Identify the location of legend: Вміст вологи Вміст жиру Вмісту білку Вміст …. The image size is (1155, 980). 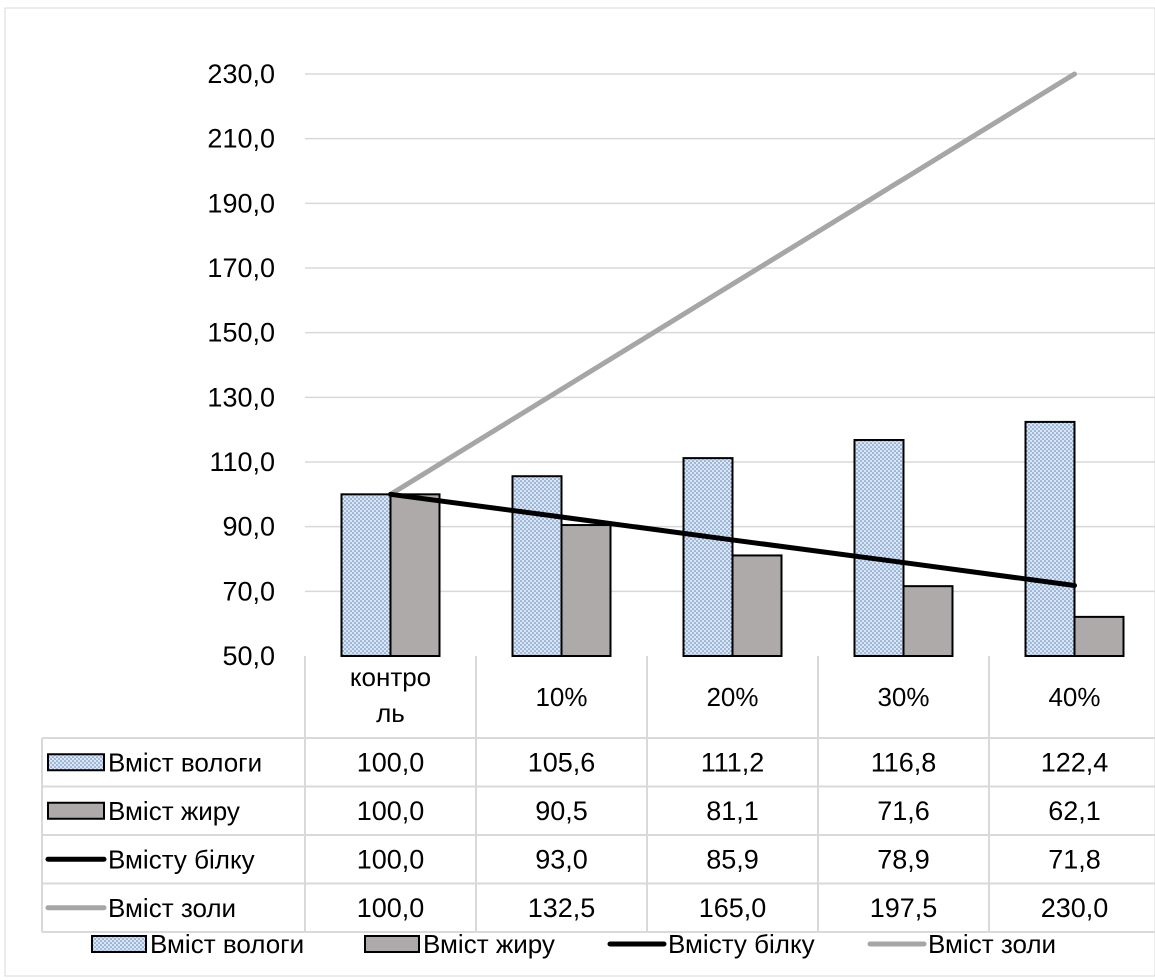
(573, 944).